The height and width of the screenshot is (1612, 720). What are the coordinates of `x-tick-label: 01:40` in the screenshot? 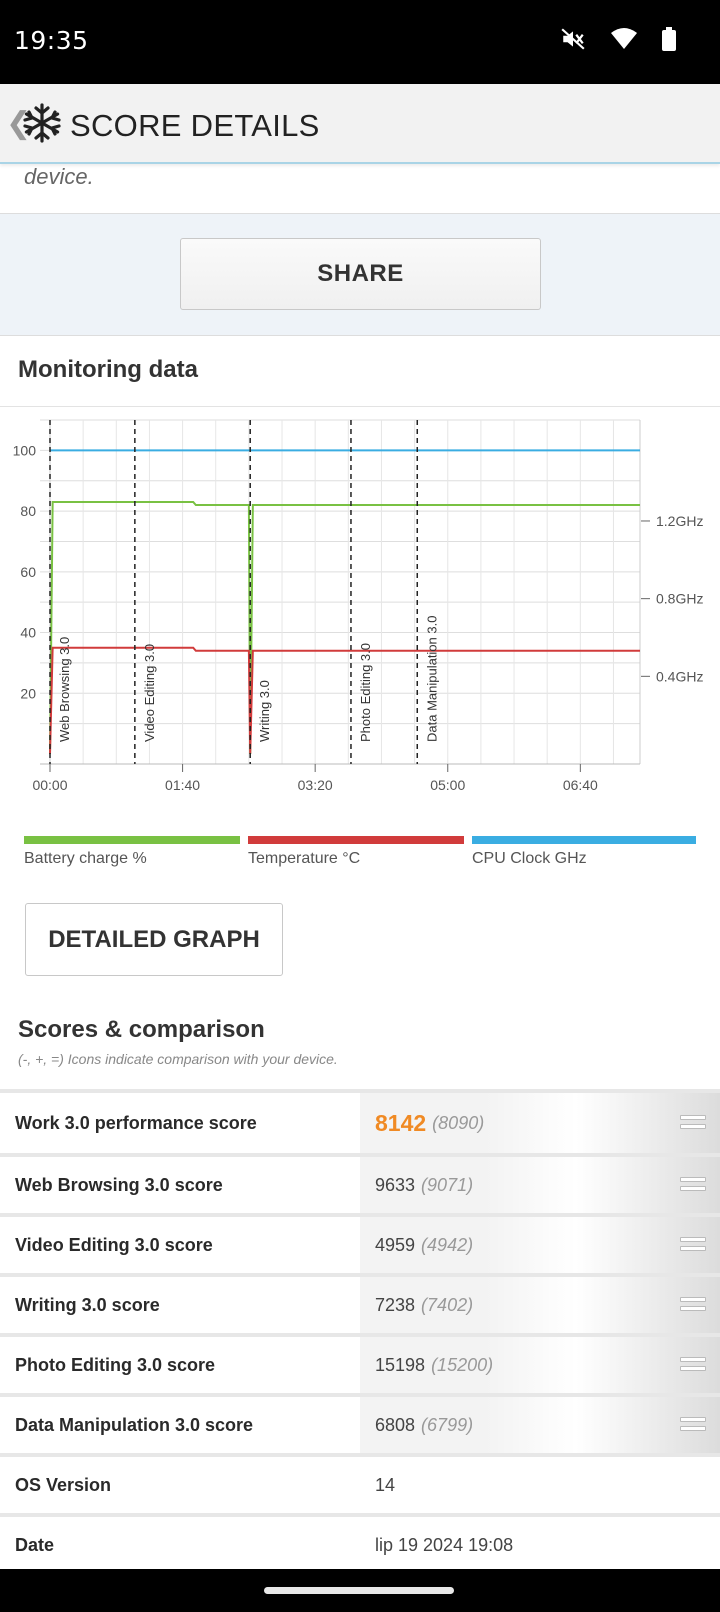 It's located at (182, 785).